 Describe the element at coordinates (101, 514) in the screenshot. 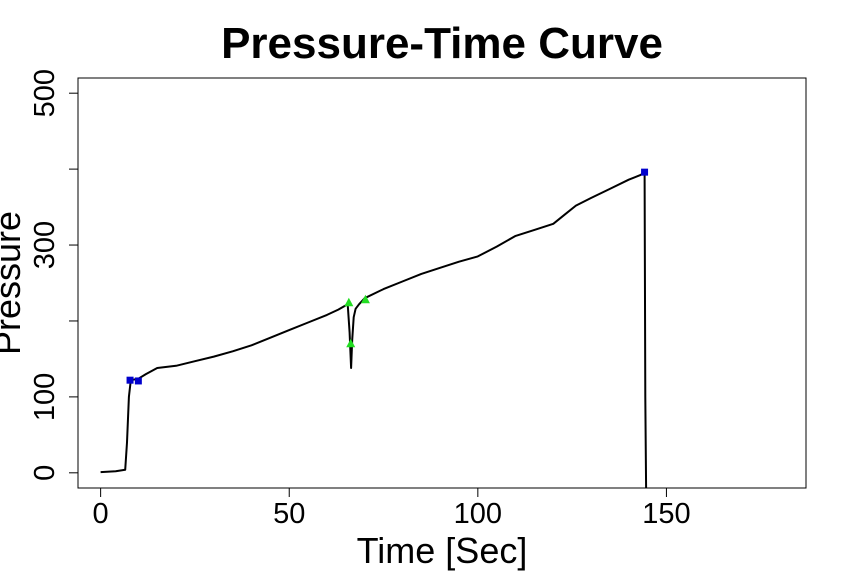

I see `x-tick-label: 0` at that location.